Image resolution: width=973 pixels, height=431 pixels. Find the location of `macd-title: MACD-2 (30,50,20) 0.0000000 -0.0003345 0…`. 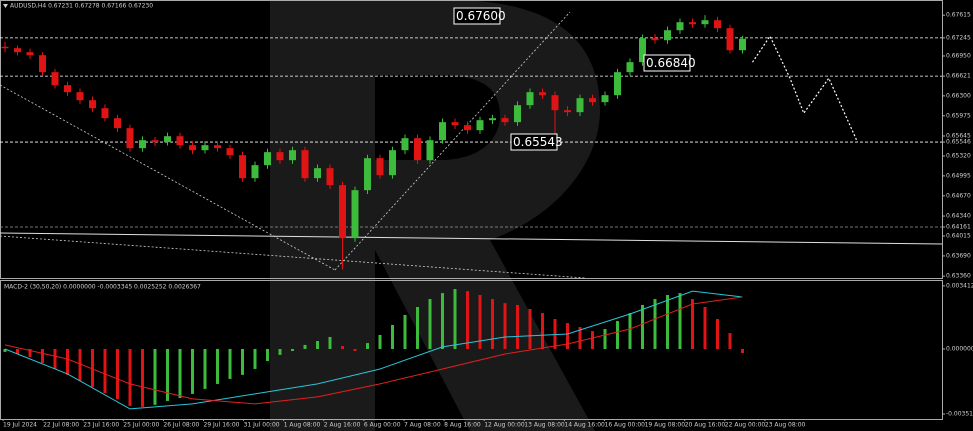

macd-title: MACD-2 (30,50,20) 0.0000000 -0.0003345 0… is located at coordinates (102, 287).